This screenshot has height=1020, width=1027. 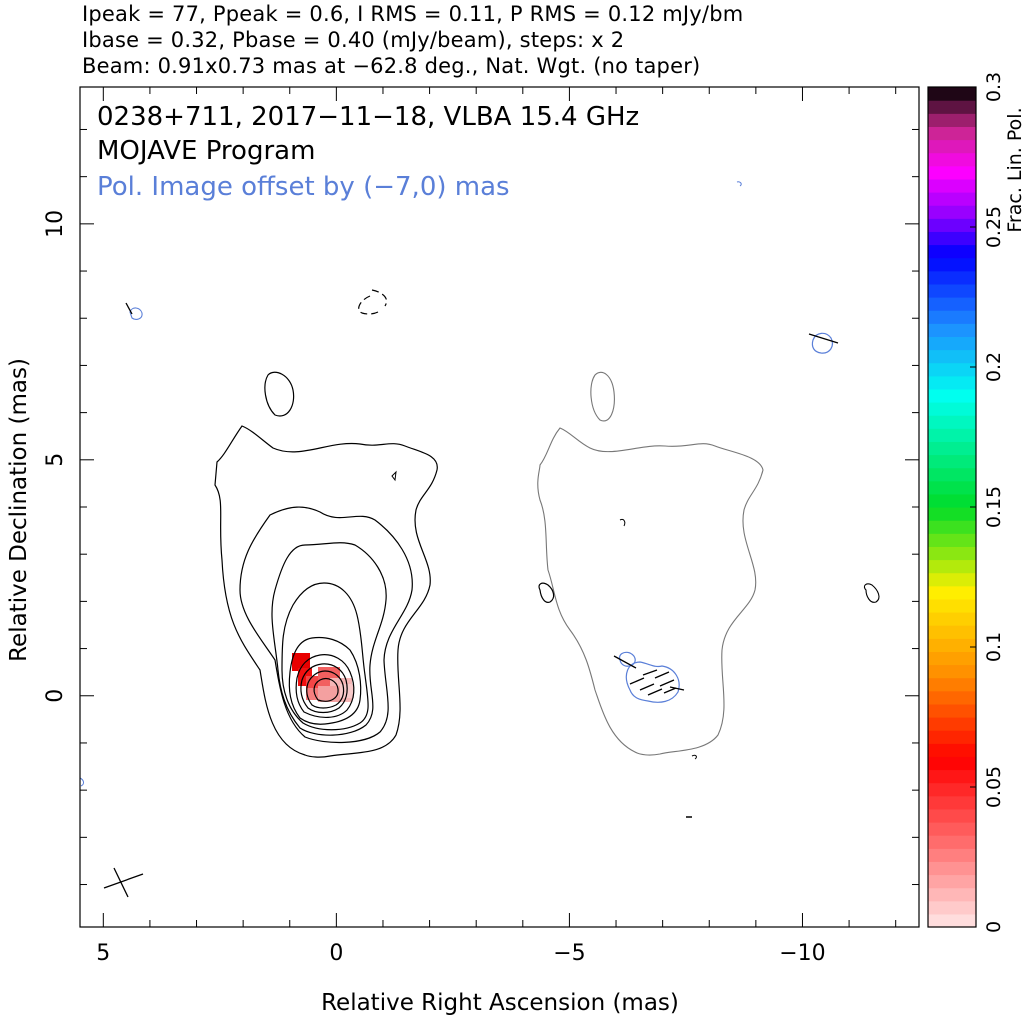 What do you see at coordinates (121, 882) in the screenshot?
I see `beam-minor-axis` at bounding box center [121, 882].